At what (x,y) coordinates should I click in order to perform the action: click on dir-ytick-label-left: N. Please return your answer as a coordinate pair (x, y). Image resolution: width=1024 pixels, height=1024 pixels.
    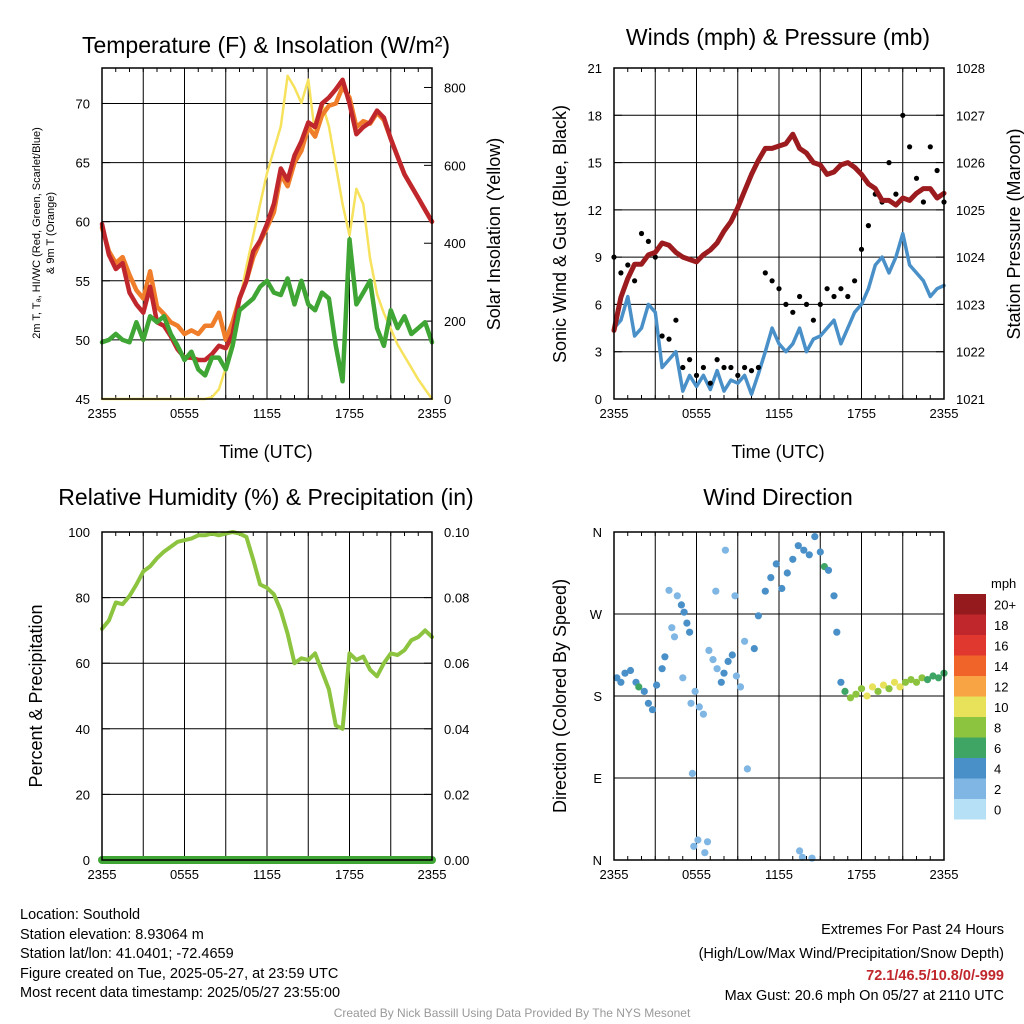
    Looking at the image, I should click on (597, 860).